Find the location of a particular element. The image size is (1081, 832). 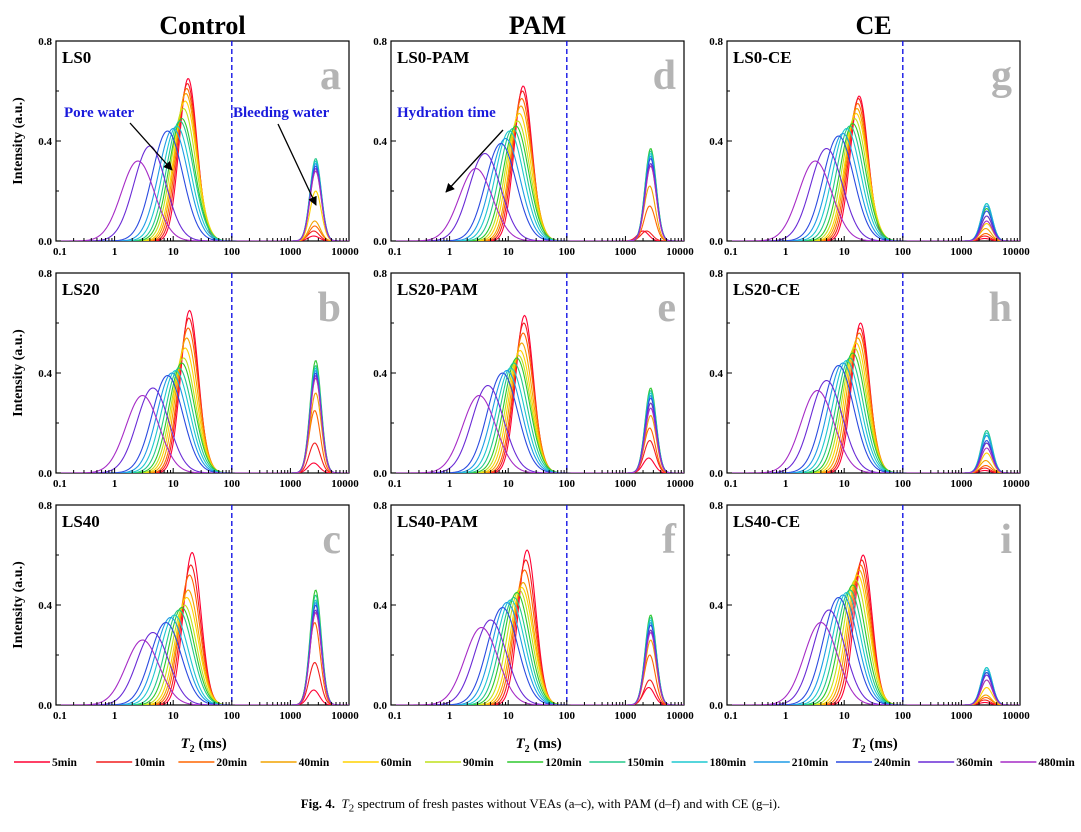

column-title-pam: PAM is located at coordinates (537, 25).